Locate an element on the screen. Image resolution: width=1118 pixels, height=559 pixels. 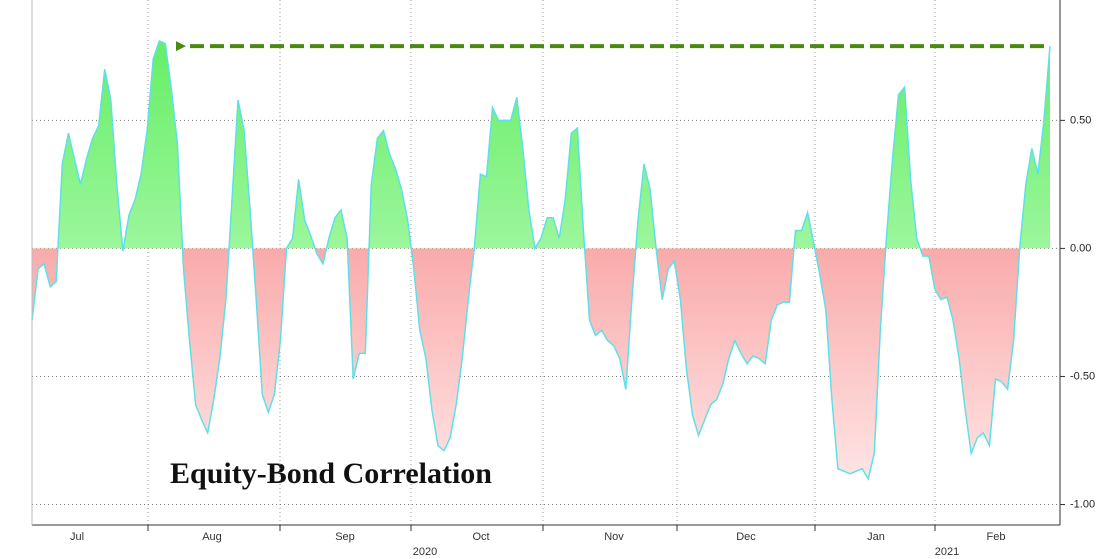
x-tick-label: Oct is located at coordinates (480, 537).